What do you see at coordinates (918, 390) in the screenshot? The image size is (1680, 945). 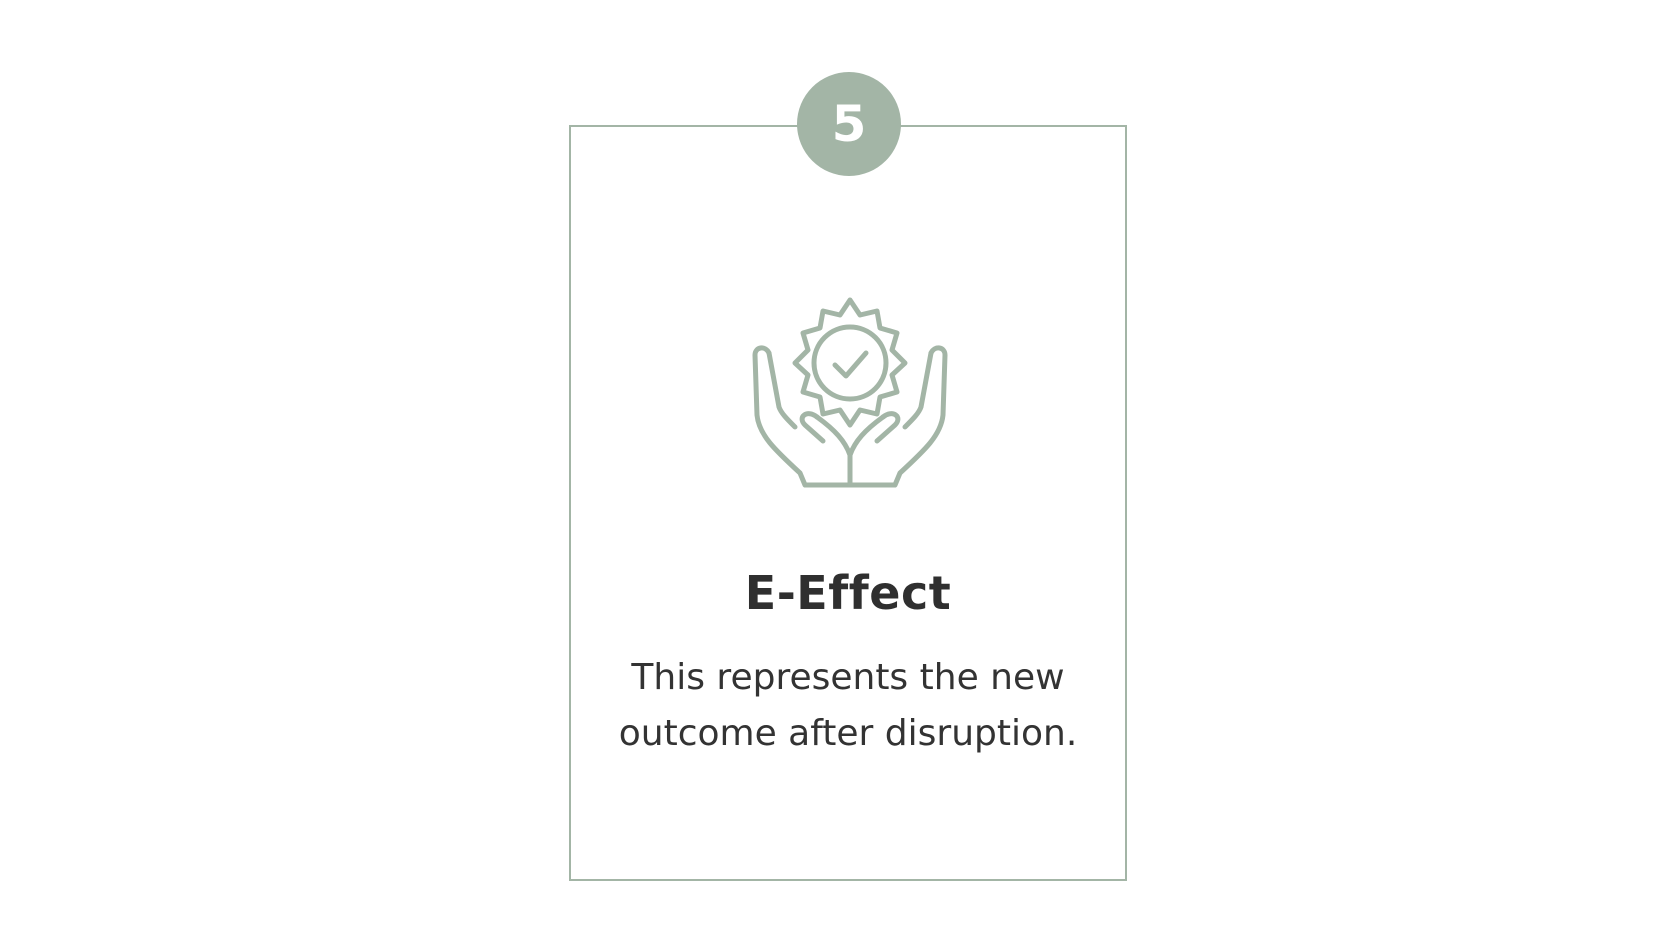 I see `right-hand-inner` at bounding box center [918, 390].